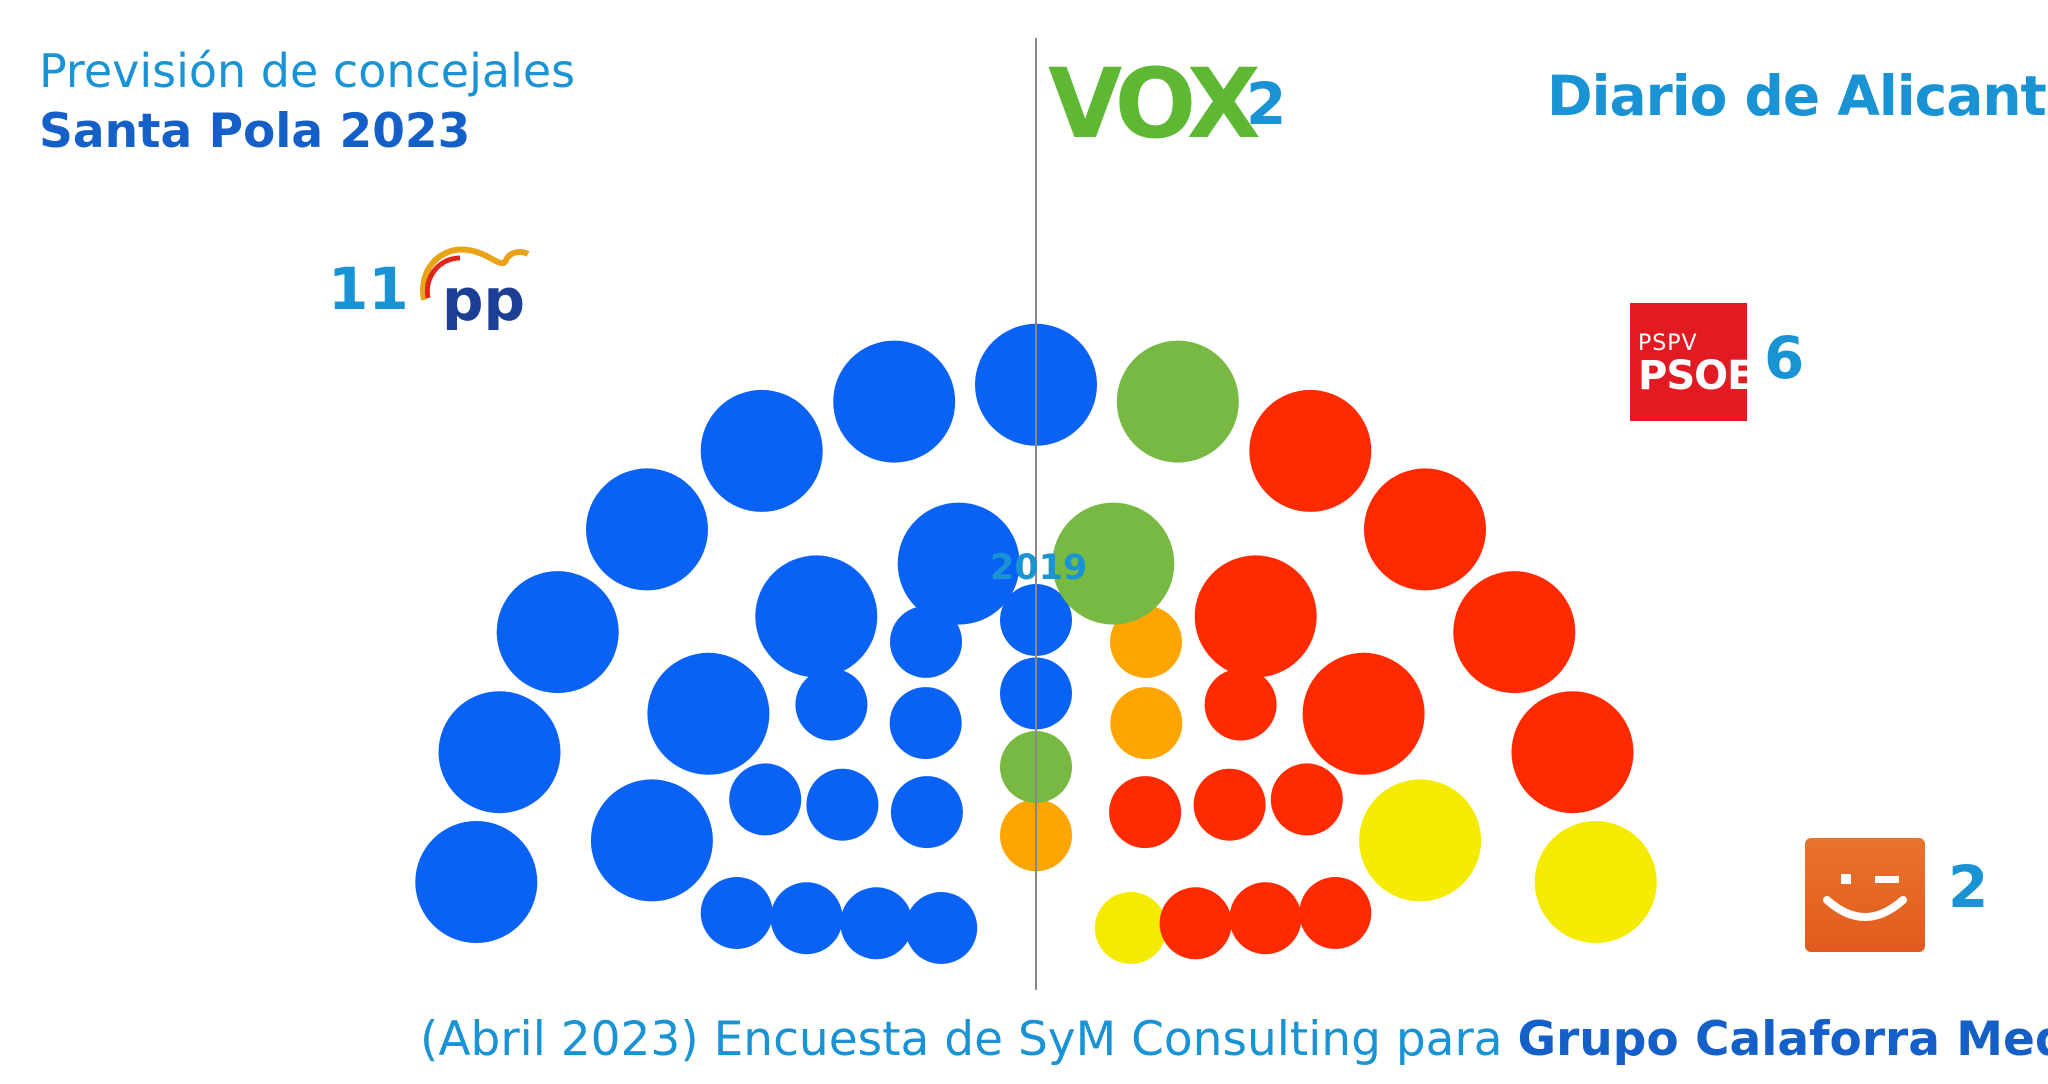  I want to click on psoe-logo: PSPV PSOE, so click(1692, 362).